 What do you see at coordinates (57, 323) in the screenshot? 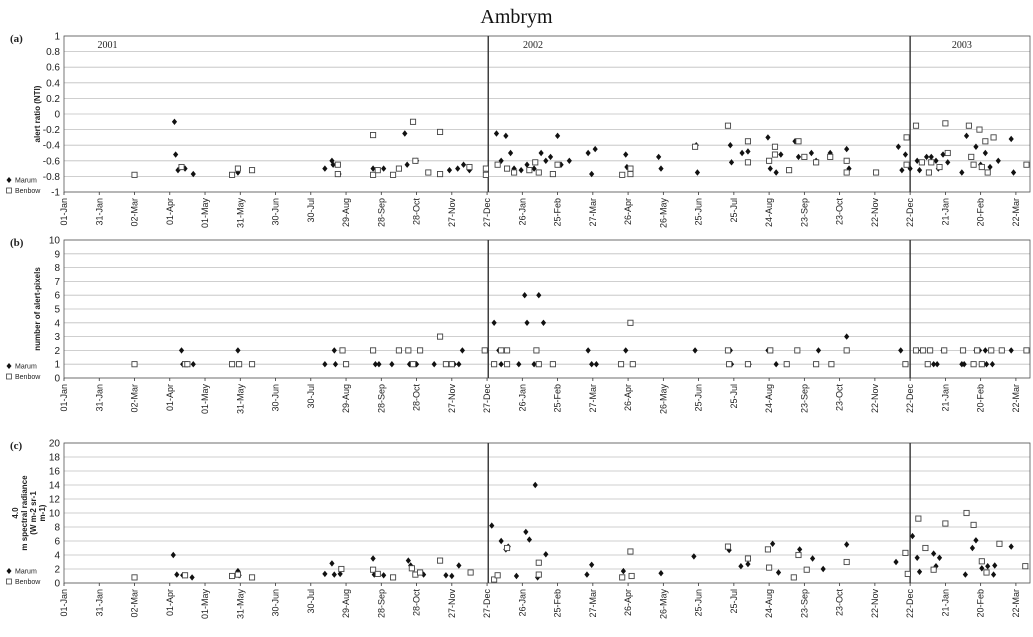
I see `y-tick-label: 4` at bounding box center [57, 323].